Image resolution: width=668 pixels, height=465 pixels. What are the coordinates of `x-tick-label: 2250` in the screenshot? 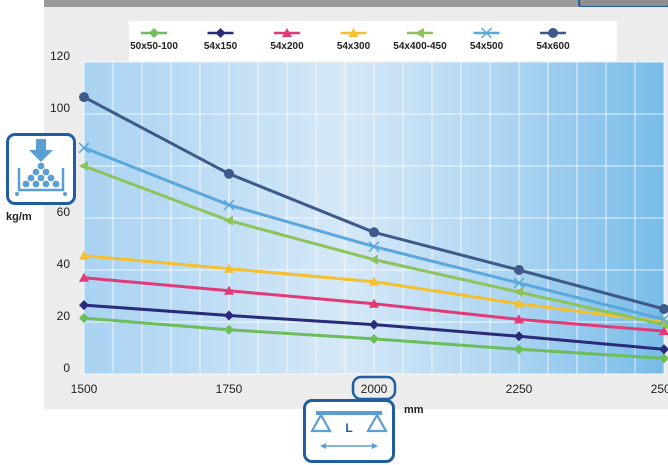 It's located at (519, 389).